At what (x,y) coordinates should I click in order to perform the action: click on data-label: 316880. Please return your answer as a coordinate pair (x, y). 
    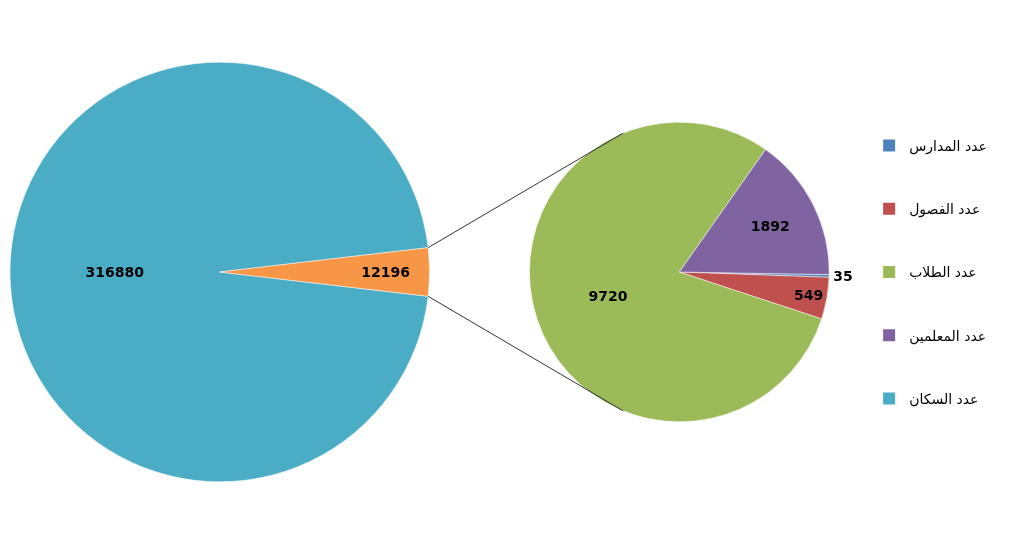
    Looking at the image, I should click on (115, 272).